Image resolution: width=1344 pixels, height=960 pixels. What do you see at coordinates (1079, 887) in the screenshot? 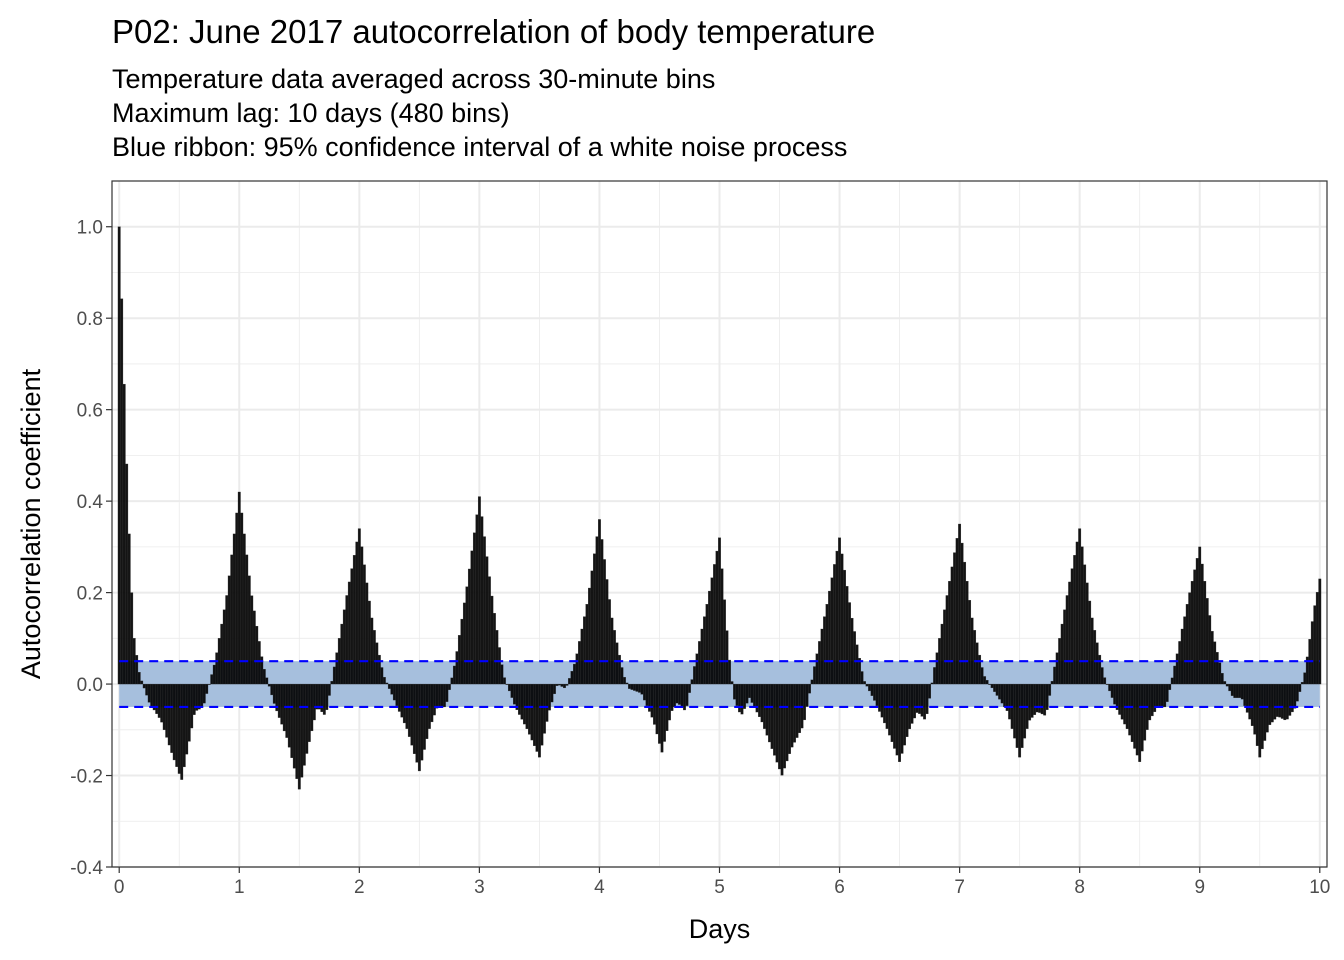
I see `x-tick-label: 8` at bounding box center [1079, 887].